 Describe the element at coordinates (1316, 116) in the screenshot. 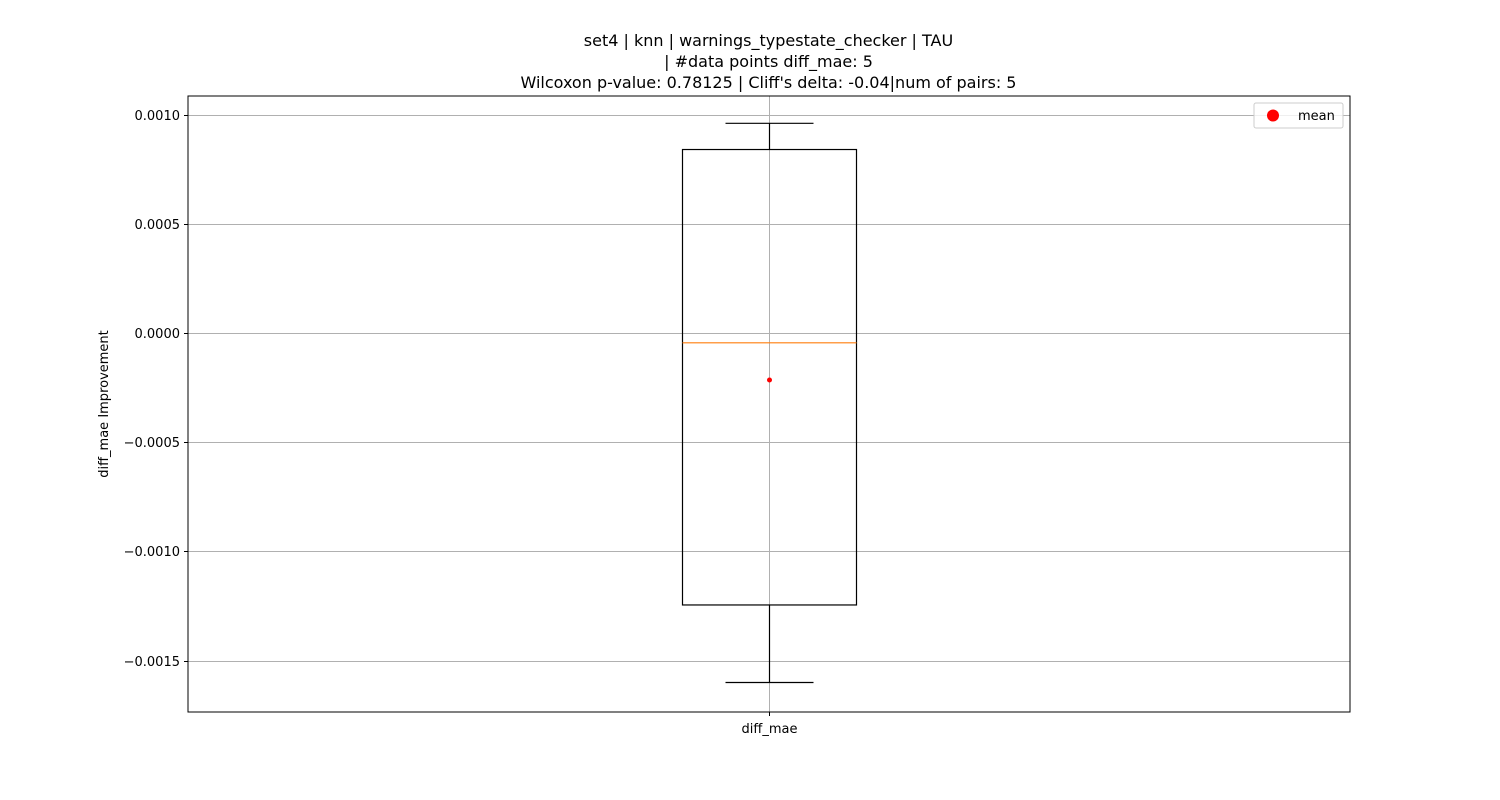

I see `legend-mean-label: mean` at that location.